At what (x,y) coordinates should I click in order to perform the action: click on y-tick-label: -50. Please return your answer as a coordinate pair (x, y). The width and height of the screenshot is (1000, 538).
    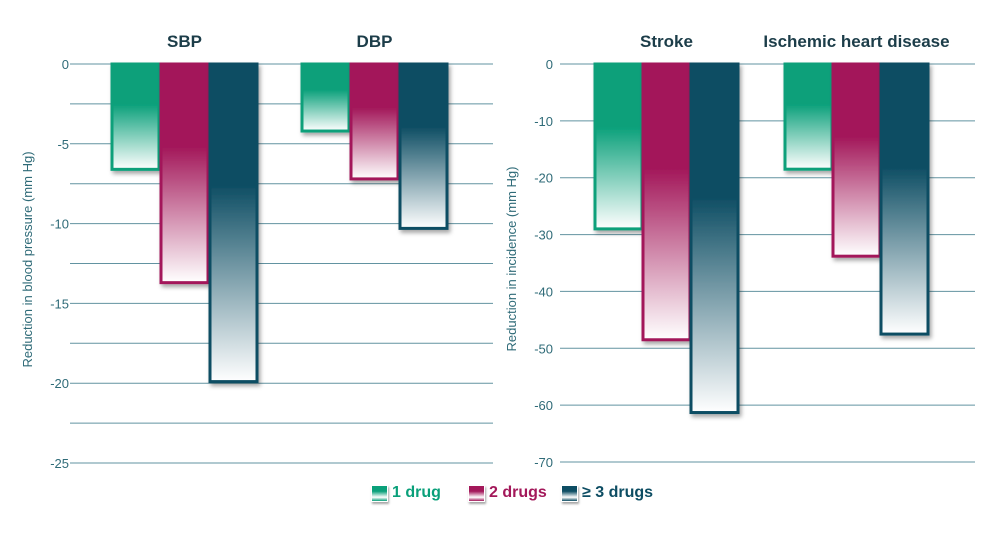
    Looking at the image, I should click on (543, 348).